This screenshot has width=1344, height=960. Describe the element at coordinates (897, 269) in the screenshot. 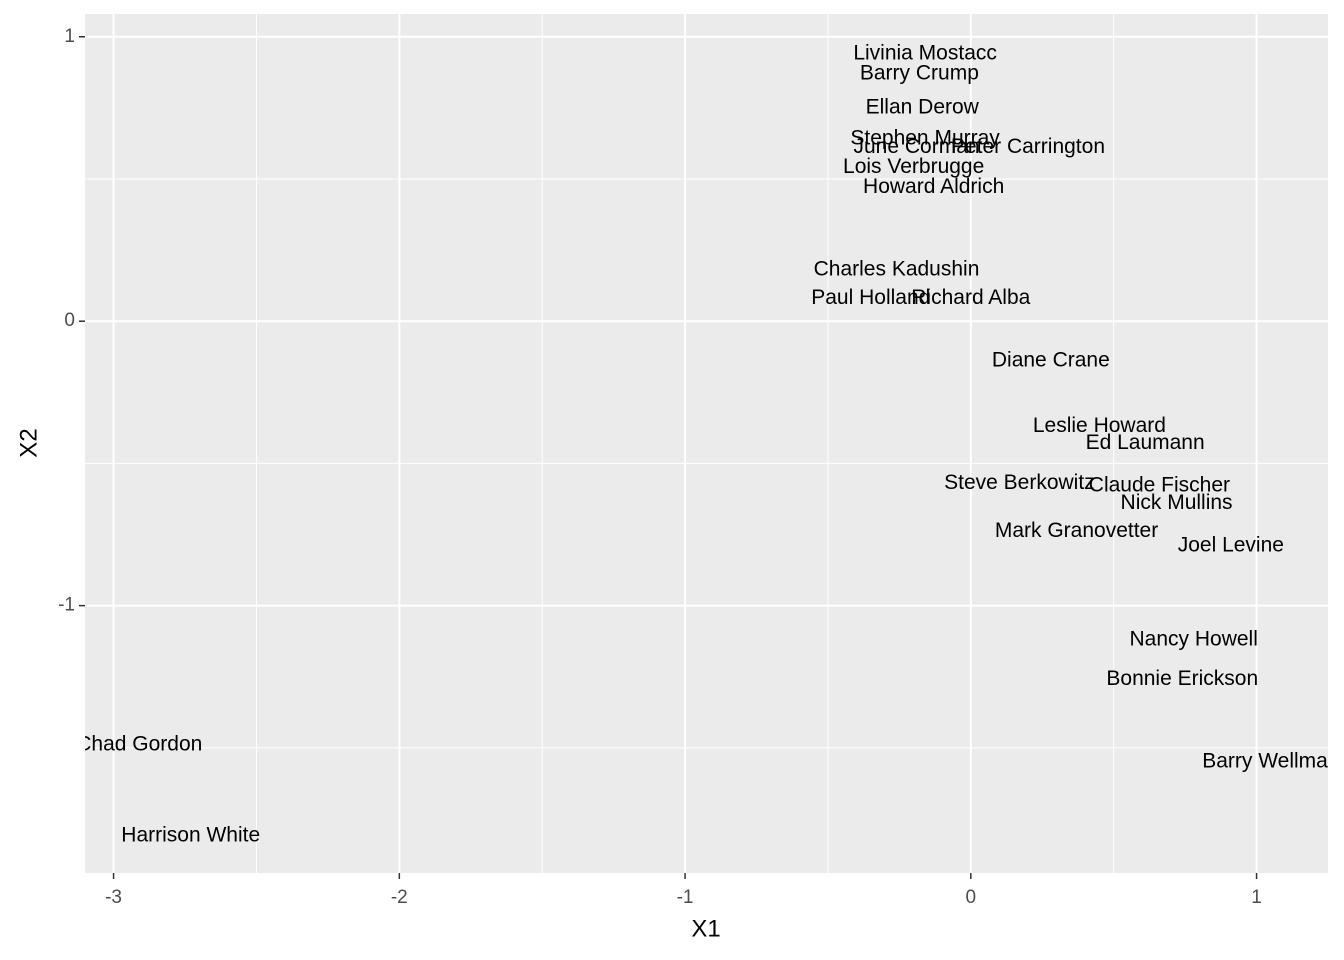

I see `point-label: Charles Kadushin` at that location.